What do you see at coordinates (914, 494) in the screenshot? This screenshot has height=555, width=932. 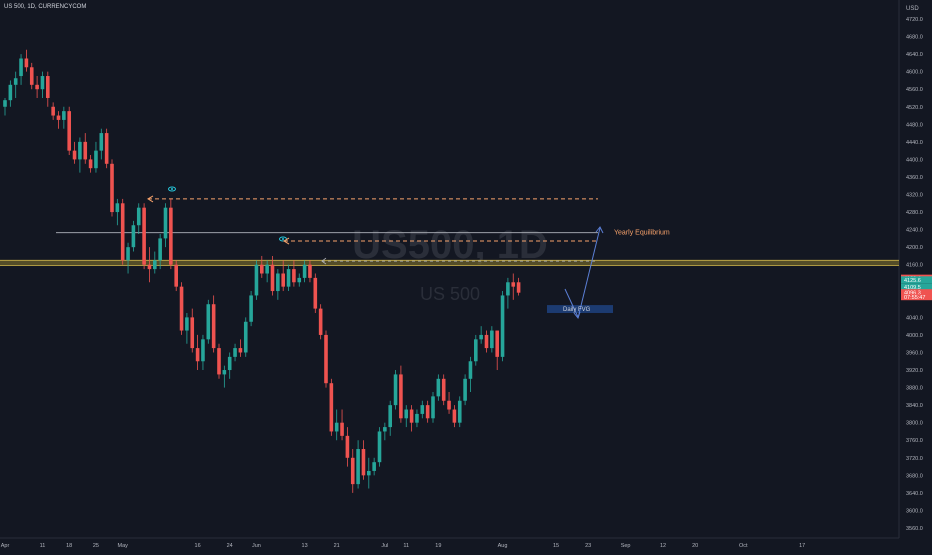 I see `price-tick-label: 3640.0` at bounding box center [914, 494].